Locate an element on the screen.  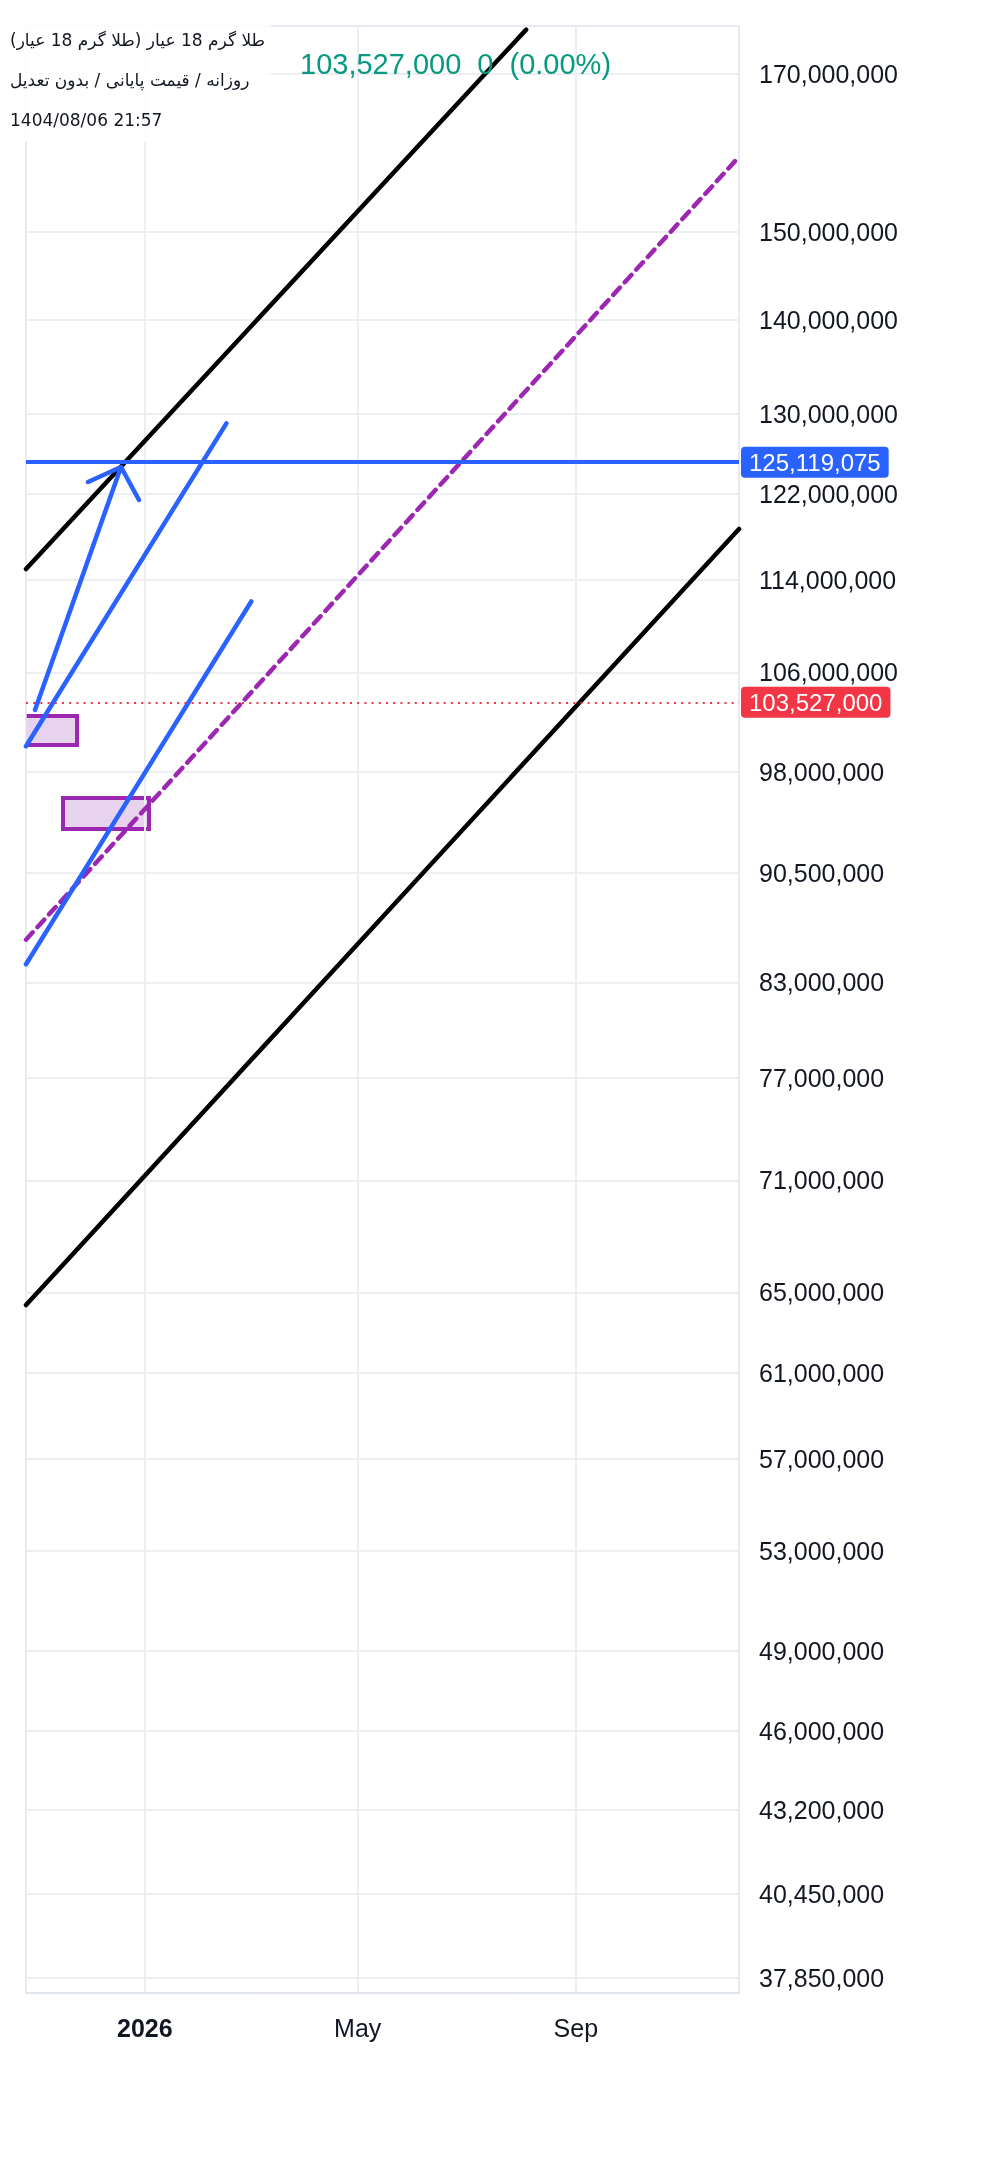
y-tick-label: 61,000,000 is located at coordinates (822, 1372).